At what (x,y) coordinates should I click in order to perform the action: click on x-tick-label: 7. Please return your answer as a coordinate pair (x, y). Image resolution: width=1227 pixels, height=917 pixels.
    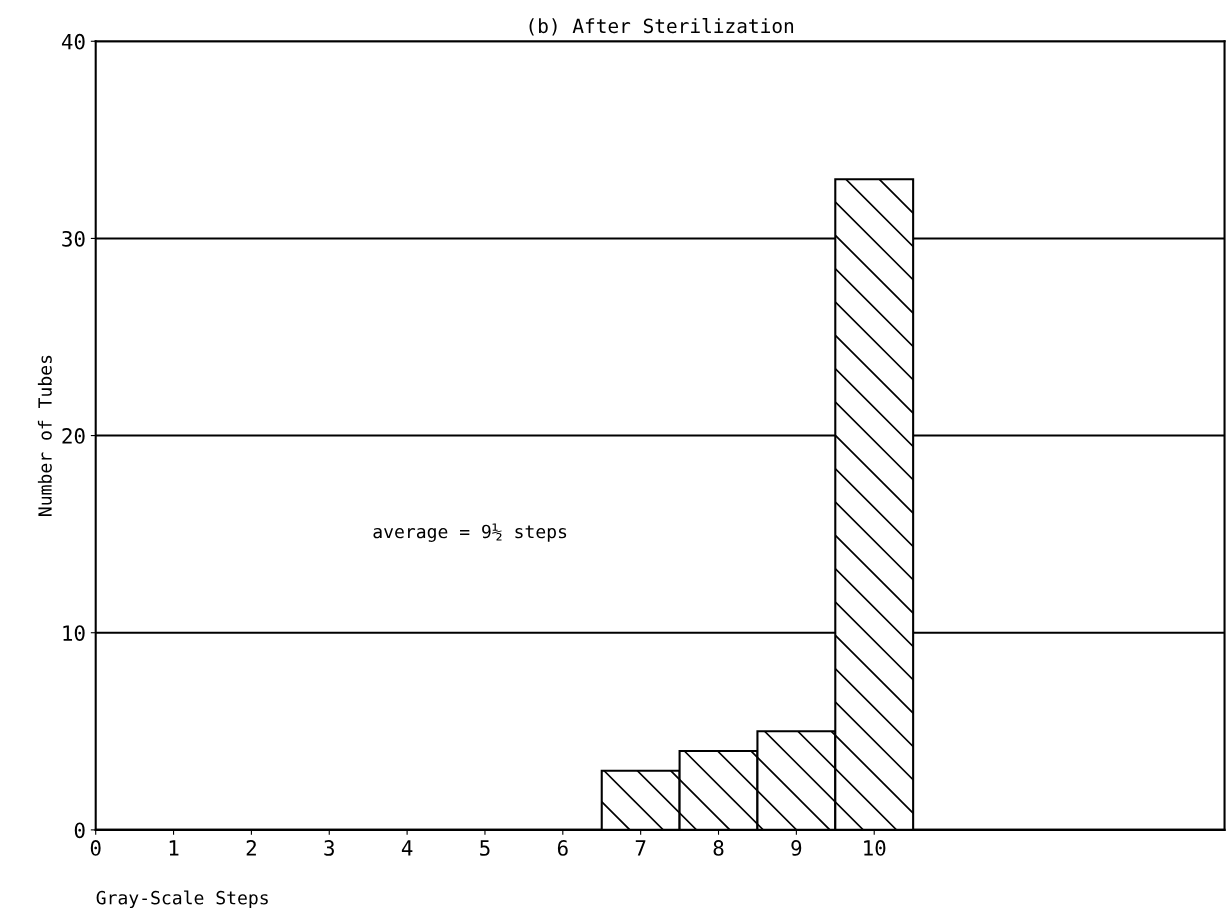
    Looking at the image, I should click on (640, 848).